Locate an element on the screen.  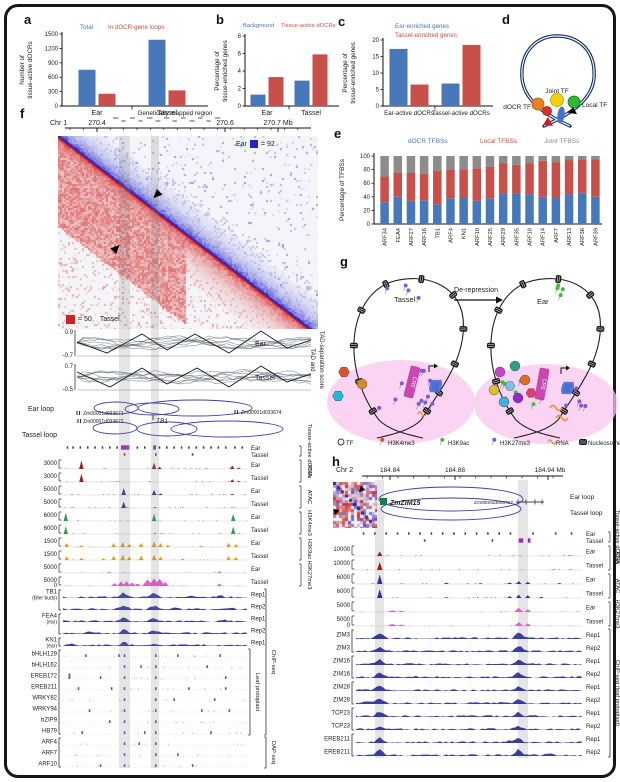
tad-tissue-label: Ear is located at coordinates (261, 344).